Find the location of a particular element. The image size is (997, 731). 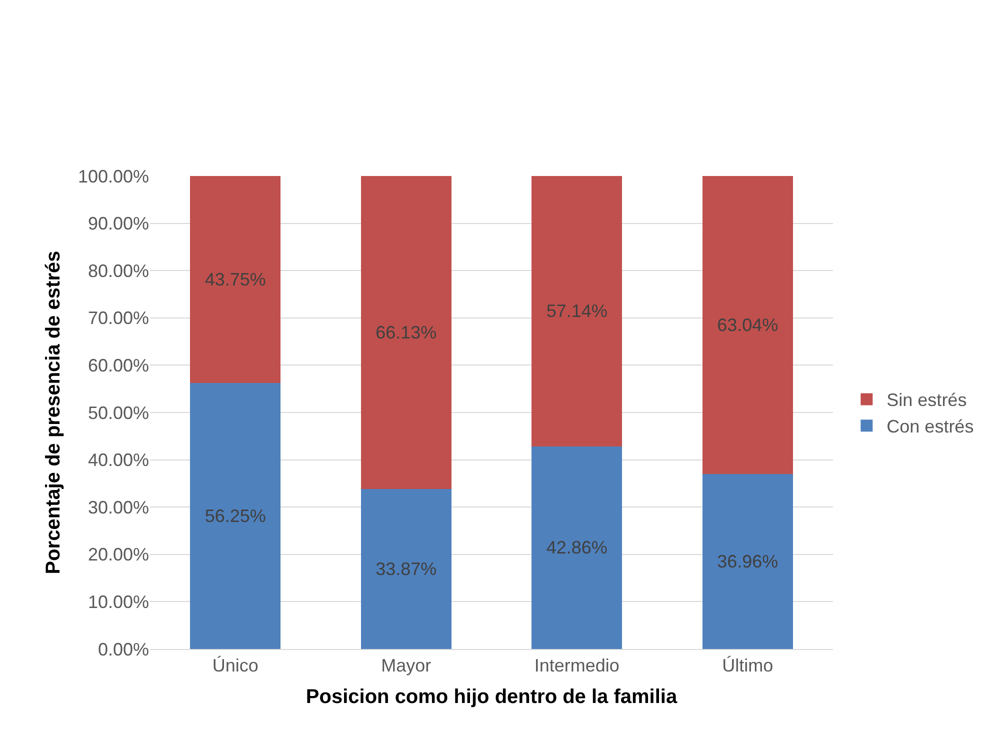

y-tick-label: 30.00% is located at coordinates (118, 507).